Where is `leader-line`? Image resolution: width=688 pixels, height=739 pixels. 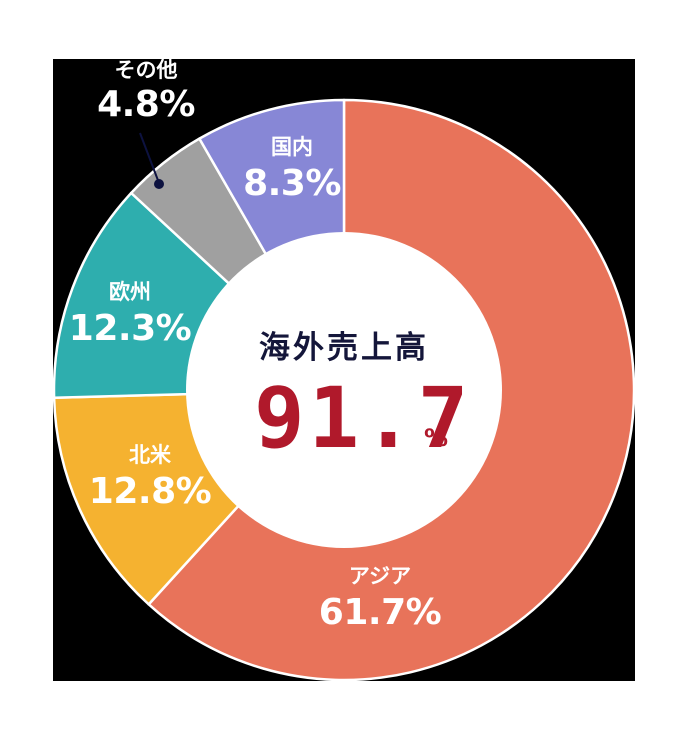
leader-line is located at coordinates (149, 158).